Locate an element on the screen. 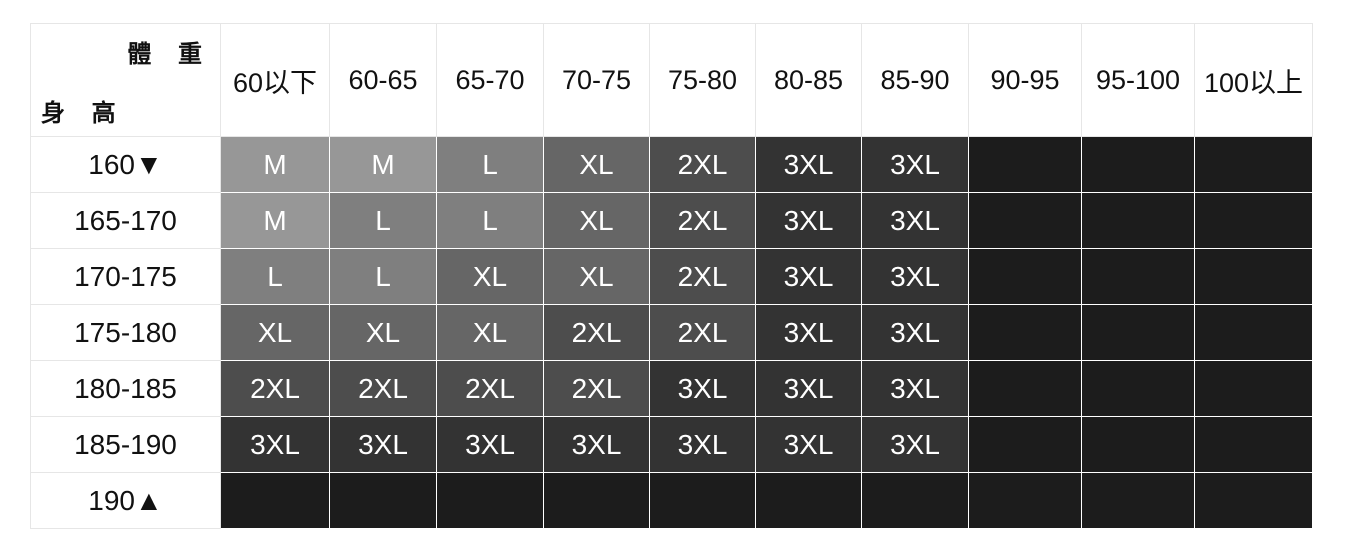 The image size is (1350, 549). height-header: 190▲ is located at coordinates (125, 500).